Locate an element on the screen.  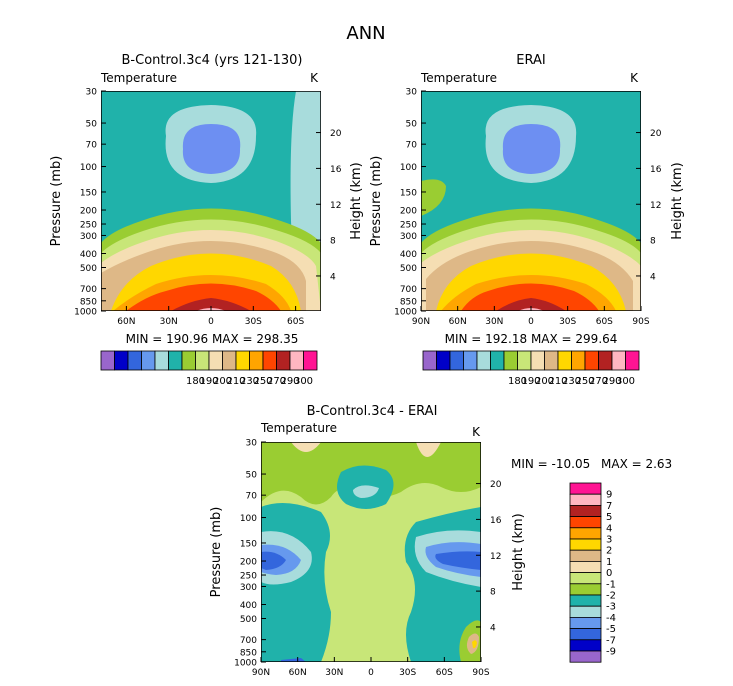
colorbar-label: 7 is located at coordinates (609, 506).